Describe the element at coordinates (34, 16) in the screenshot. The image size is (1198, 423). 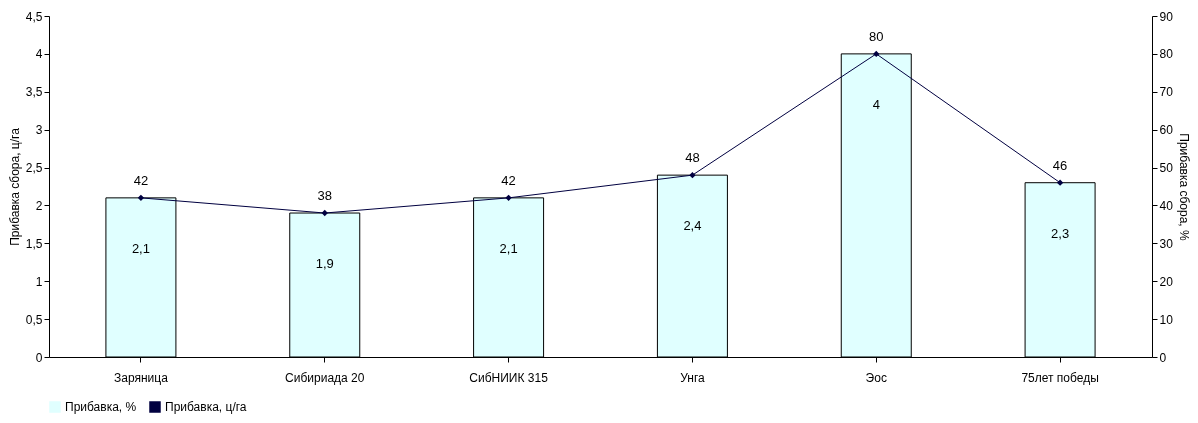
I see `y-tick-label: 4,5` at that location.